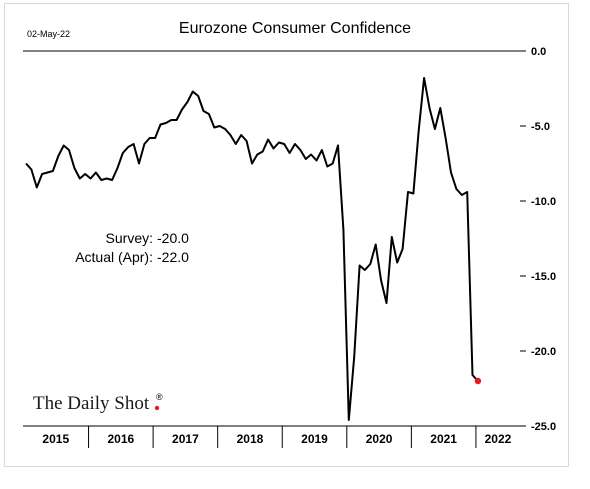 This screenshot has width=590, height=489. I want to click on actual-label: Actual (Apr):, so click(114, 257).